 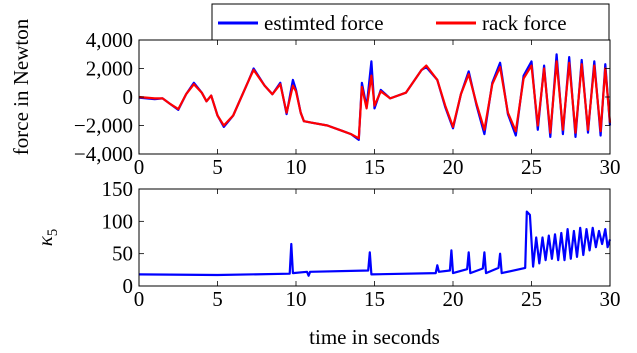 What do you see at coordinates (109, 69) in the screenshot?
I see `y-tick-label: 2,000` at bounding box center [109, 69].